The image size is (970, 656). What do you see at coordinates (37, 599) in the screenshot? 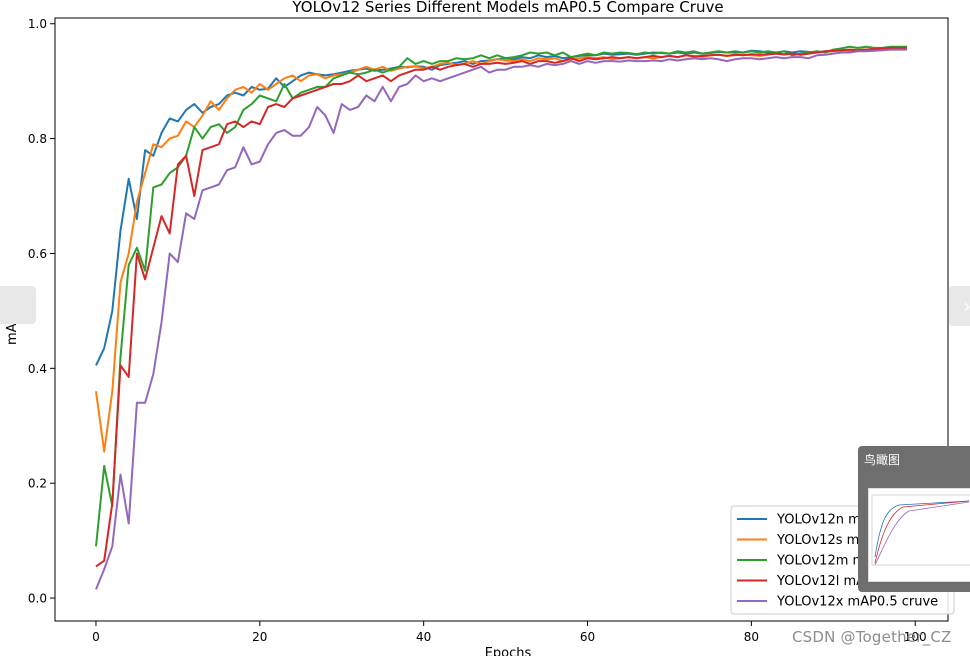
I see `y-tick-label: 0.0` at bounding box center [37, 599].